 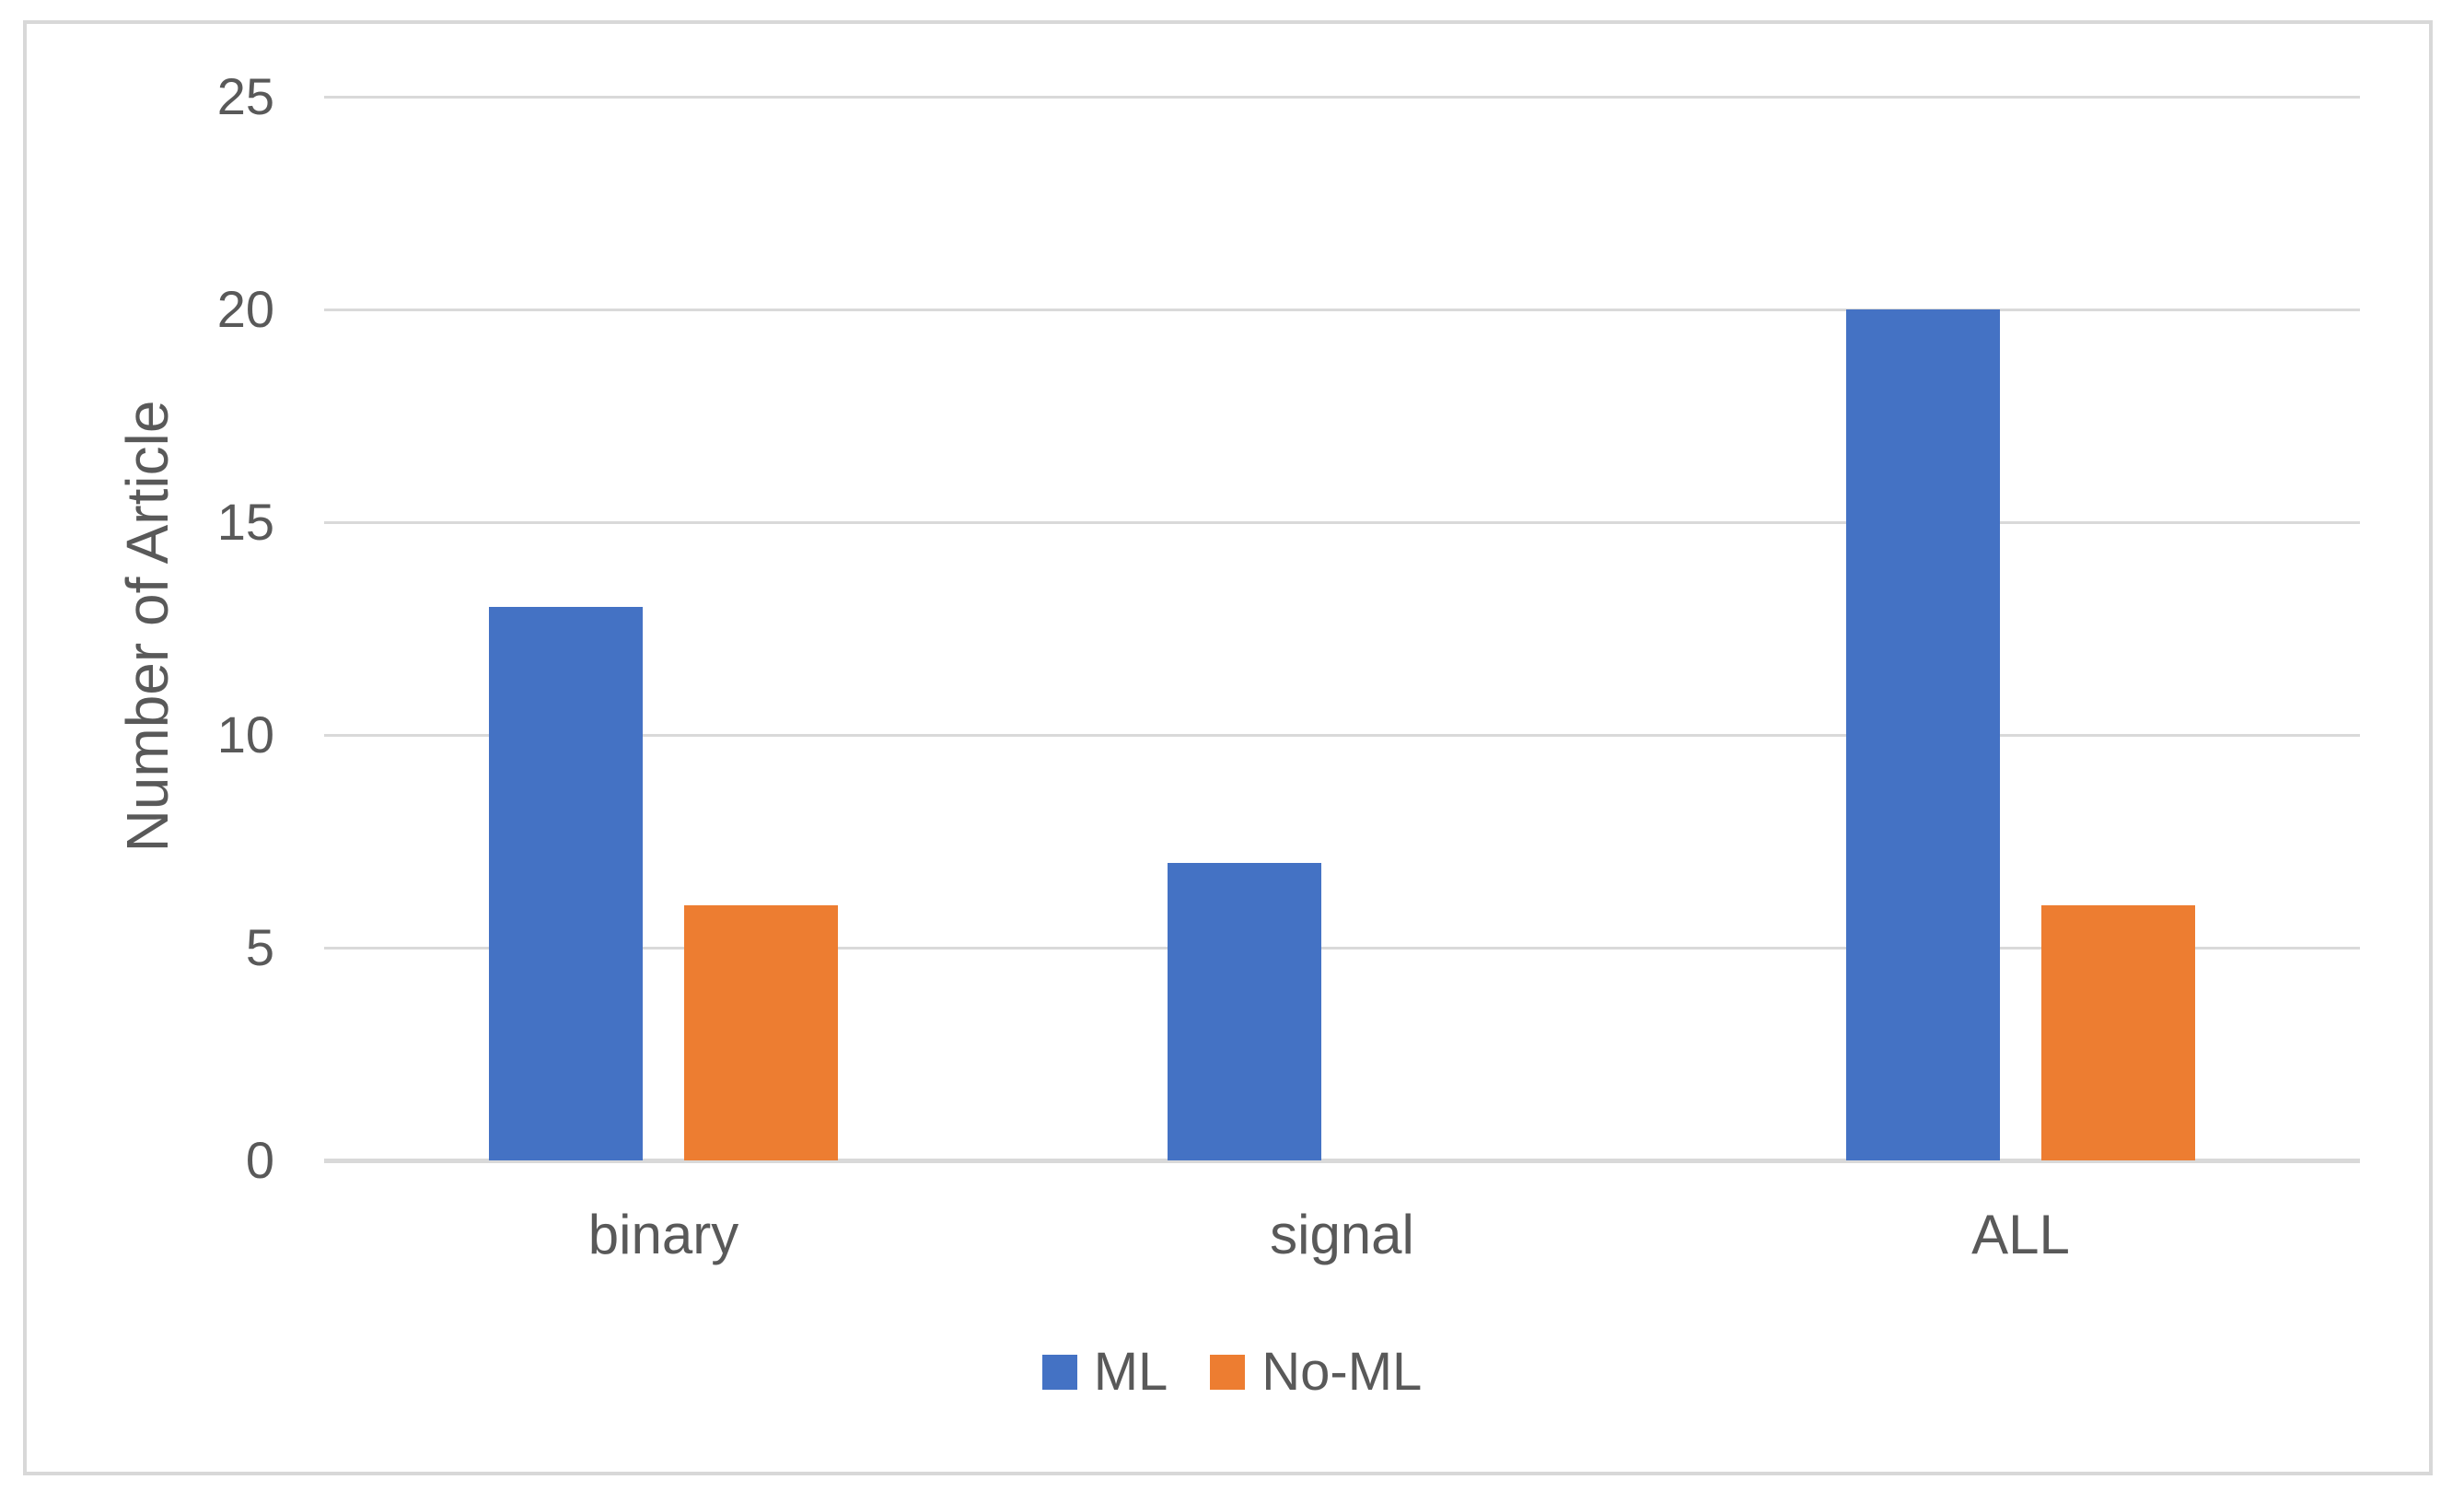 I want to click on bar-no-ml-binary, so click(x=761, y=1032).